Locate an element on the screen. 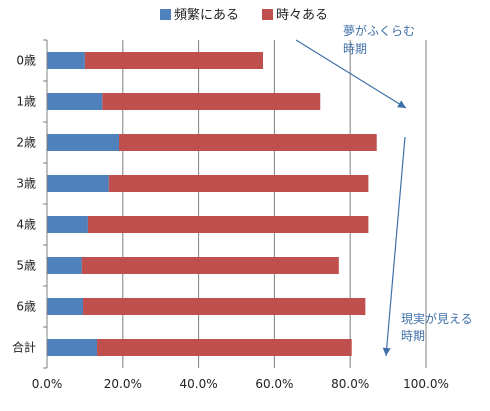  x-tick-label: 80.0% is located at coordinates (350, 384).